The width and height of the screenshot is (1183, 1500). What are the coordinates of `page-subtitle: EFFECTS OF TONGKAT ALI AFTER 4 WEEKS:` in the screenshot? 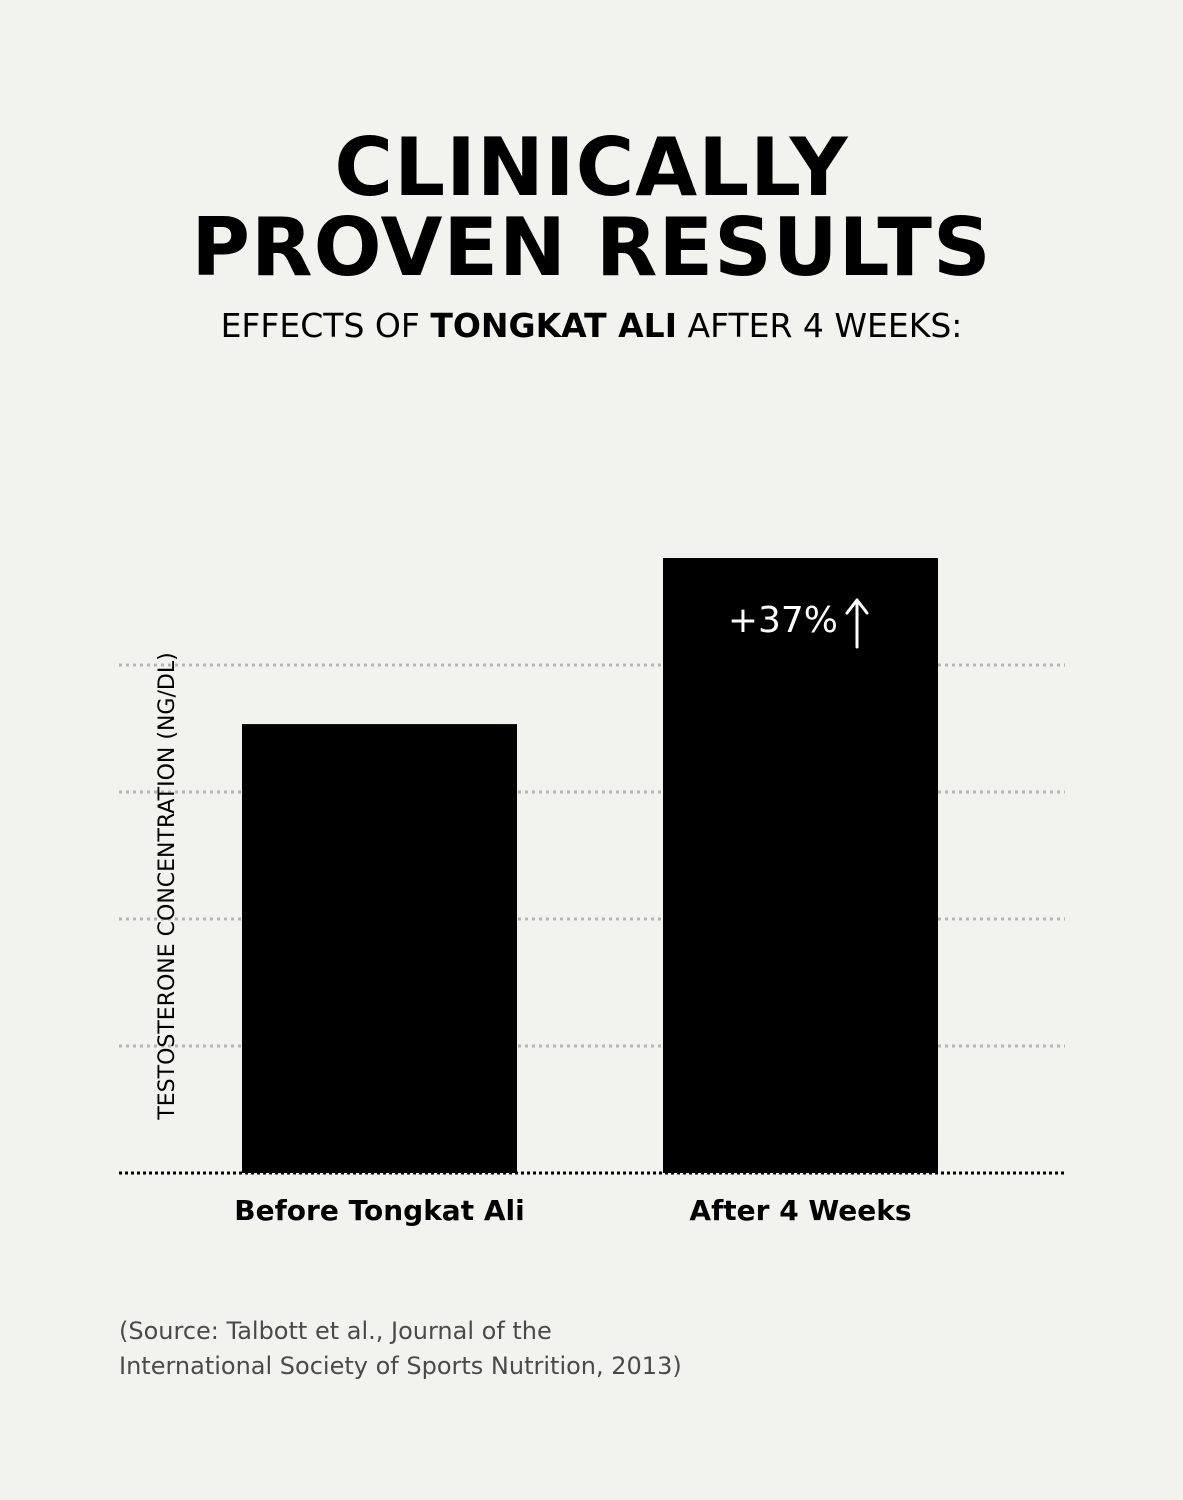 It's located at (591, 326).